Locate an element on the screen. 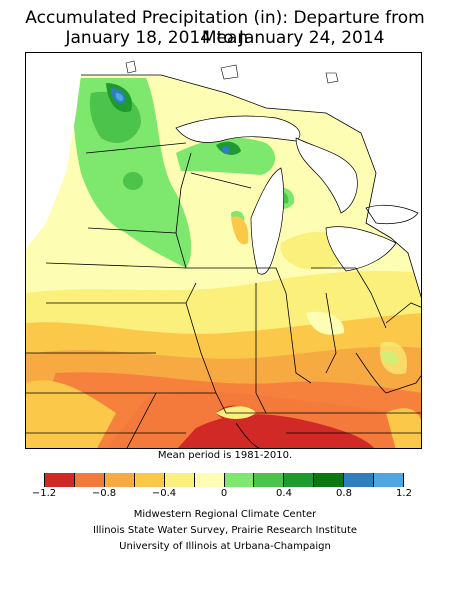 The image size is (450, 600). legend-labels: −1.2 −0.8 −0.4 0 0.4 0.8 1.2 is located at coordinates (222, 495).